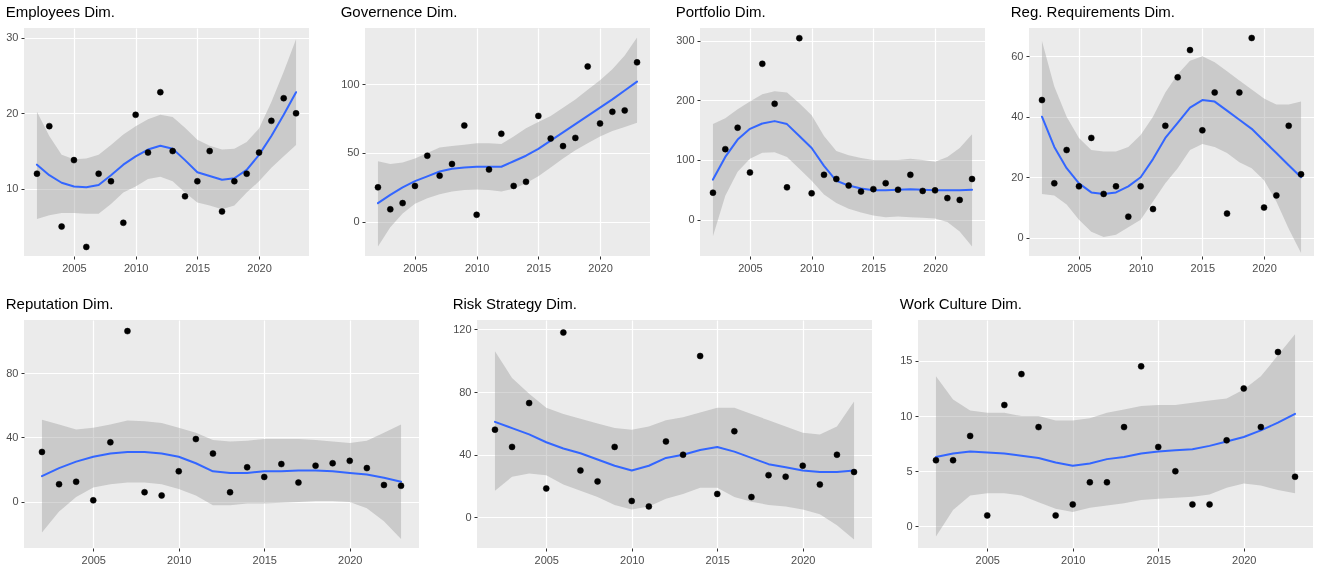 This screenshot has width=1341, height=585. Describe the element at coordinates (906, 415) in the screenshot. I see `y-tick-label: 10` at that location.